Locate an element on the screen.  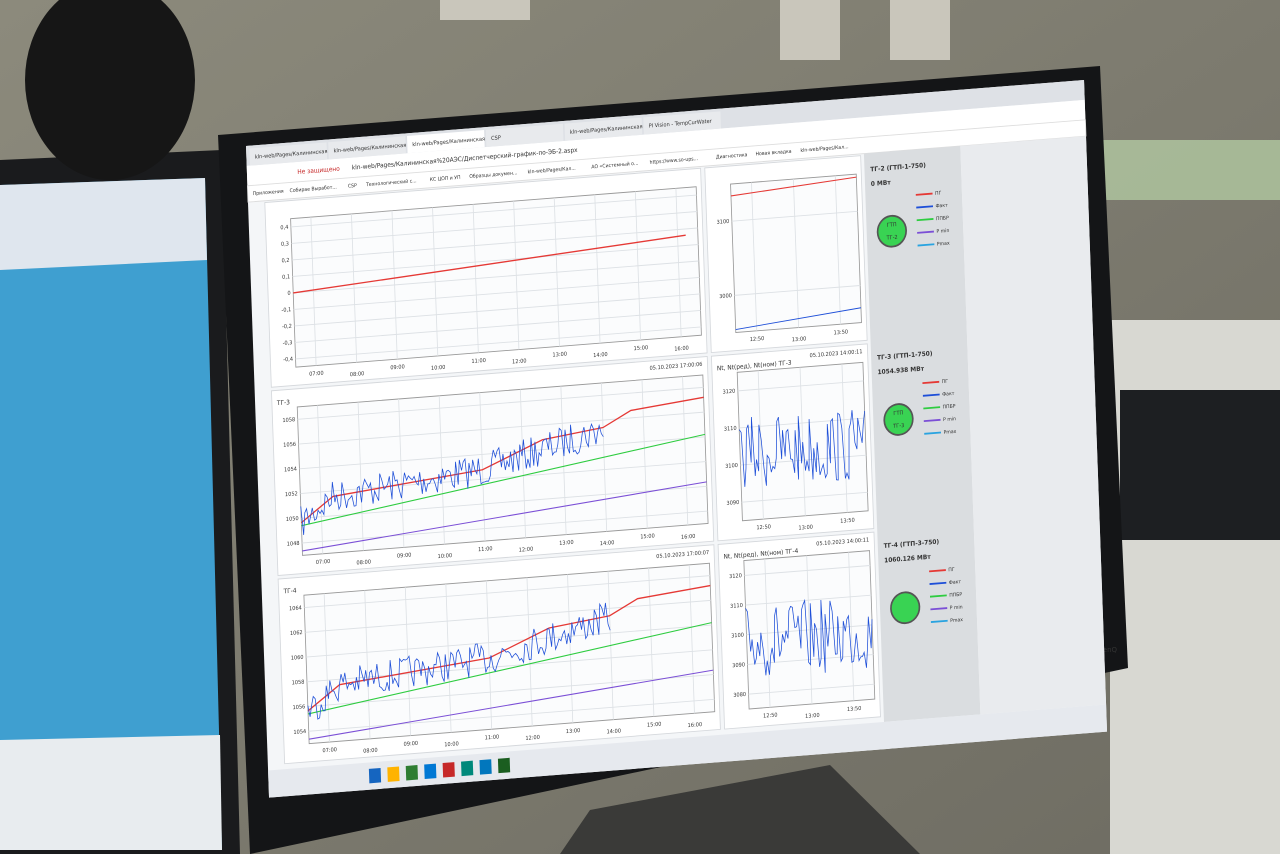
badge-label: ГТП is located at coordinates (898, 413).